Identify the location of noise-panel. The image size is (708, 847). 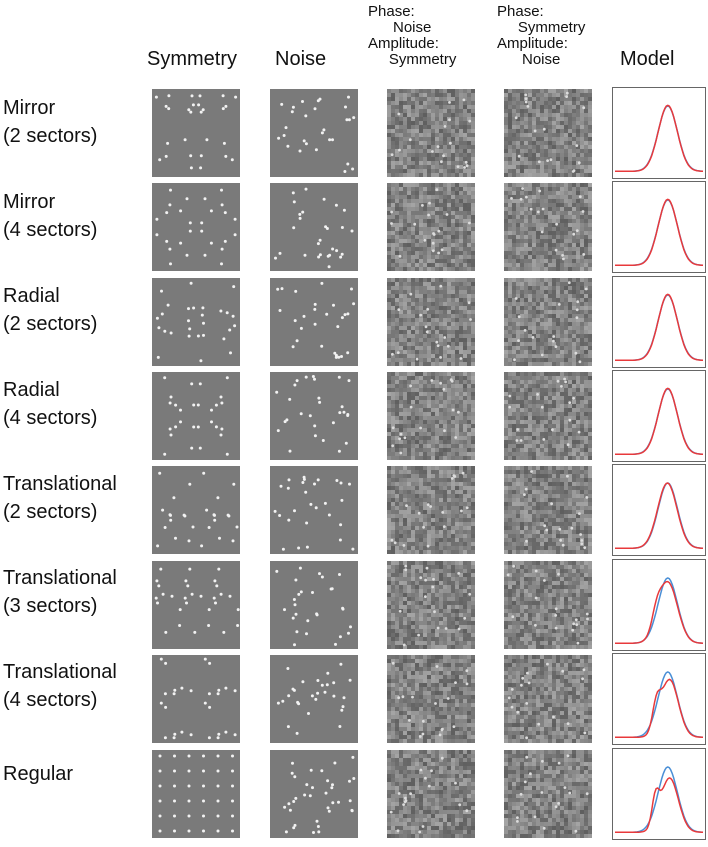
(314, 227).